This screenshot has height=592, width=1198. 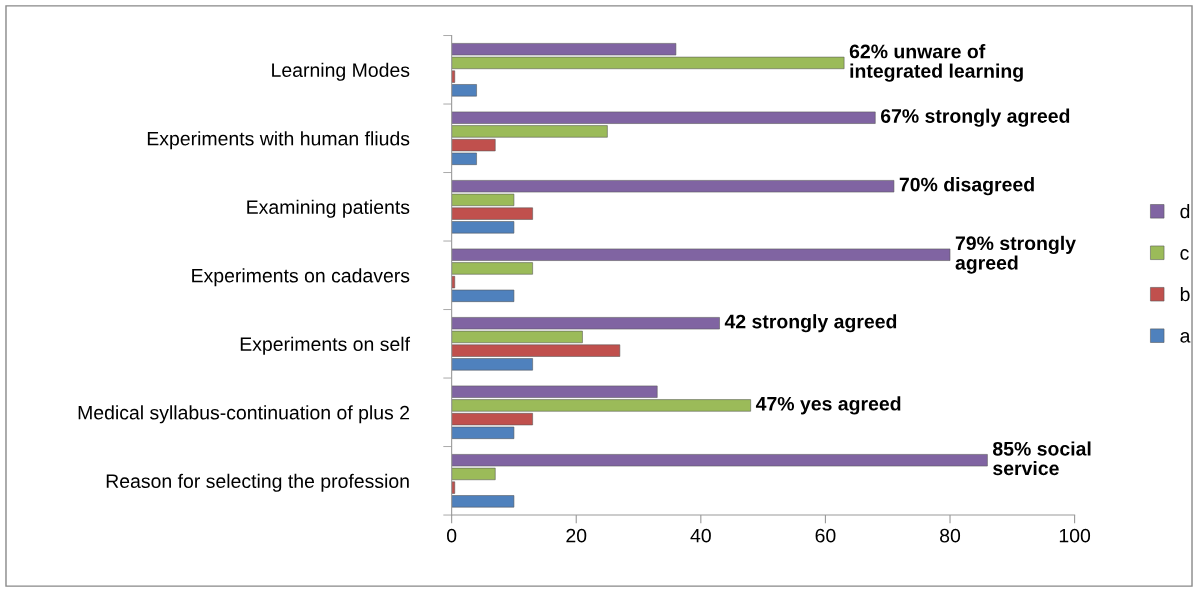 What do you see at coordinates (325, 345) in the screenshot?
I see `y-tick-label: Experiments on self` at bounding box center [325, 345].